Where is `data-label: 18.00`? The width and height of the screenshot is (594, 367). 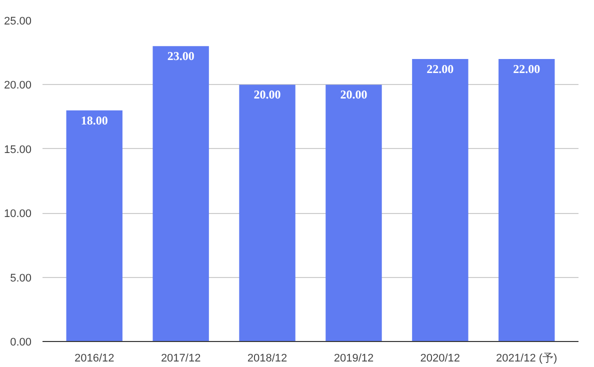 data-label: 18.00 is located at coordinates (94, 120).